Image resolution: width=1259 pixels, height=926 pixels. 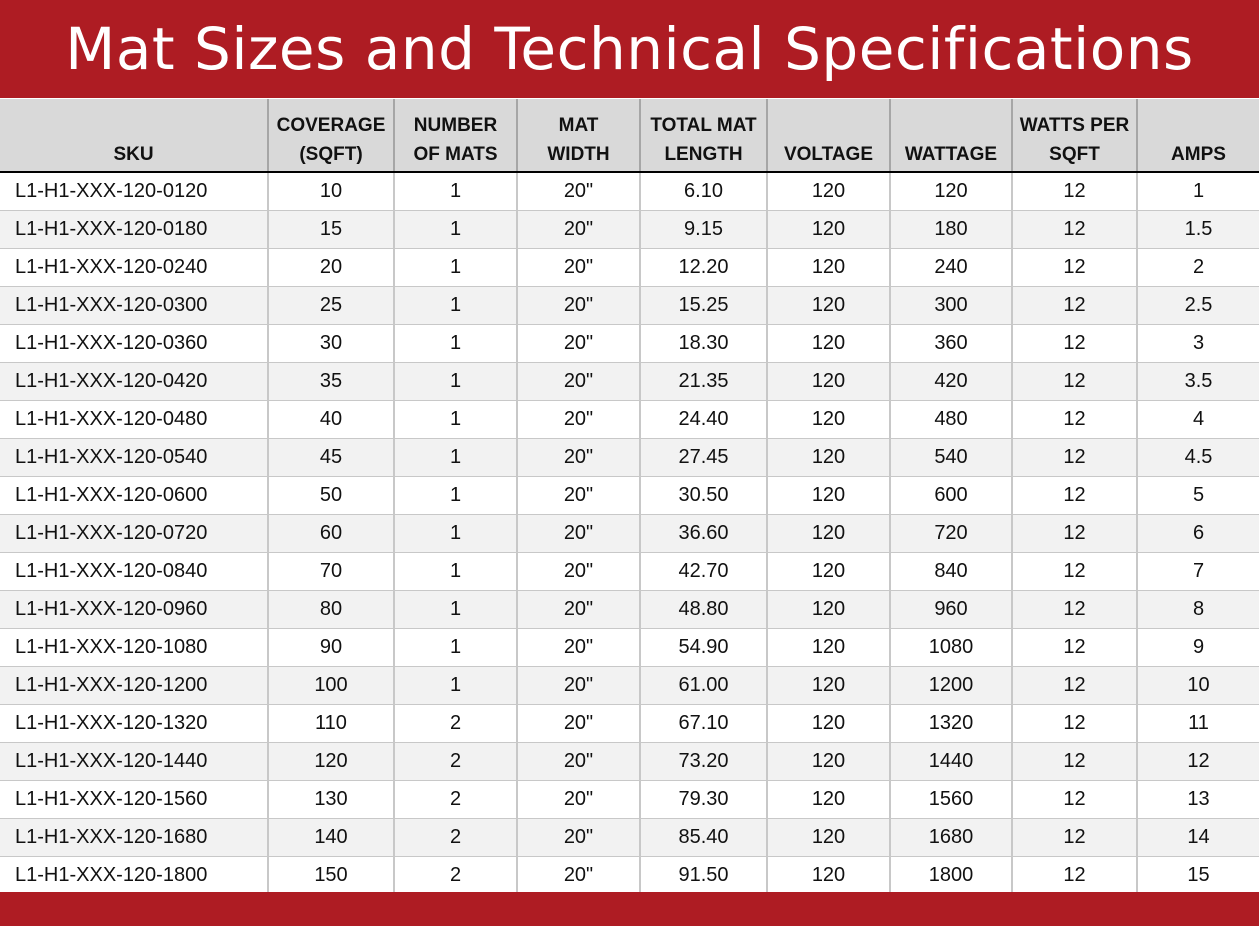 What do you see at coordinates (703, 723) in the screenshot?
I see `cell-total-mat-length: 67.10` at bounding box center [703, 723].